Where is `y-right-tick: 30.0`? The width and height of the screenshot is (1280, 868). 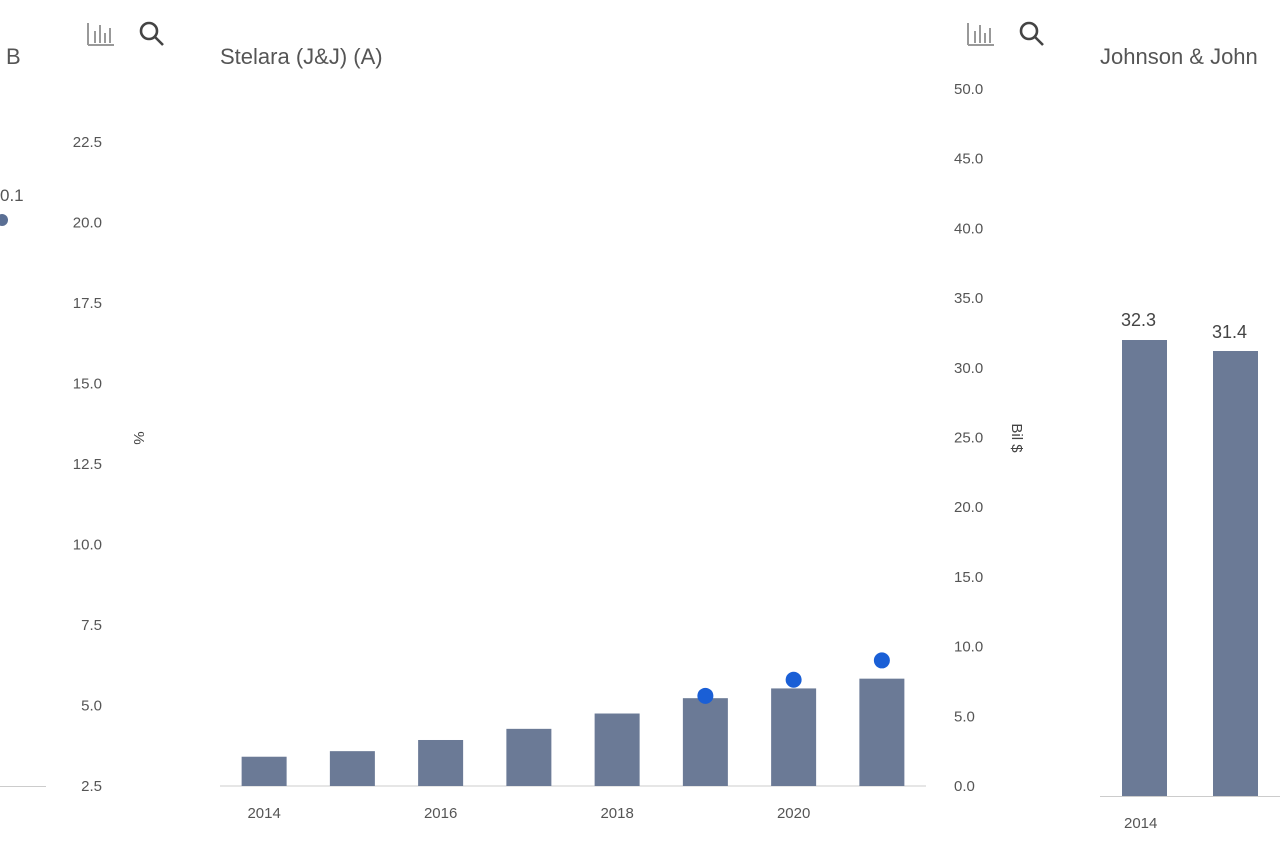
y-right-tick: 30.0 is located at coordinates (968, 368).